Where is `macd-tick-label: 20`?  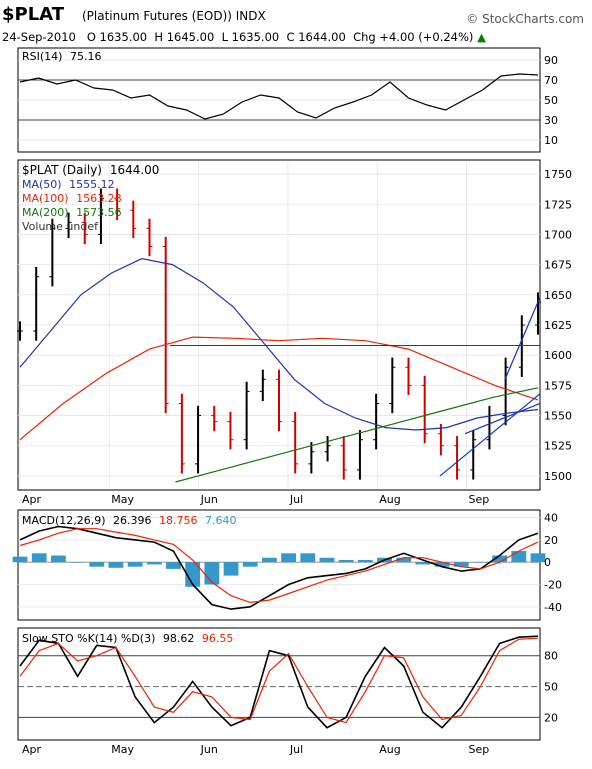
macd-tick-label: 20 is located at coordinates (551, 540).